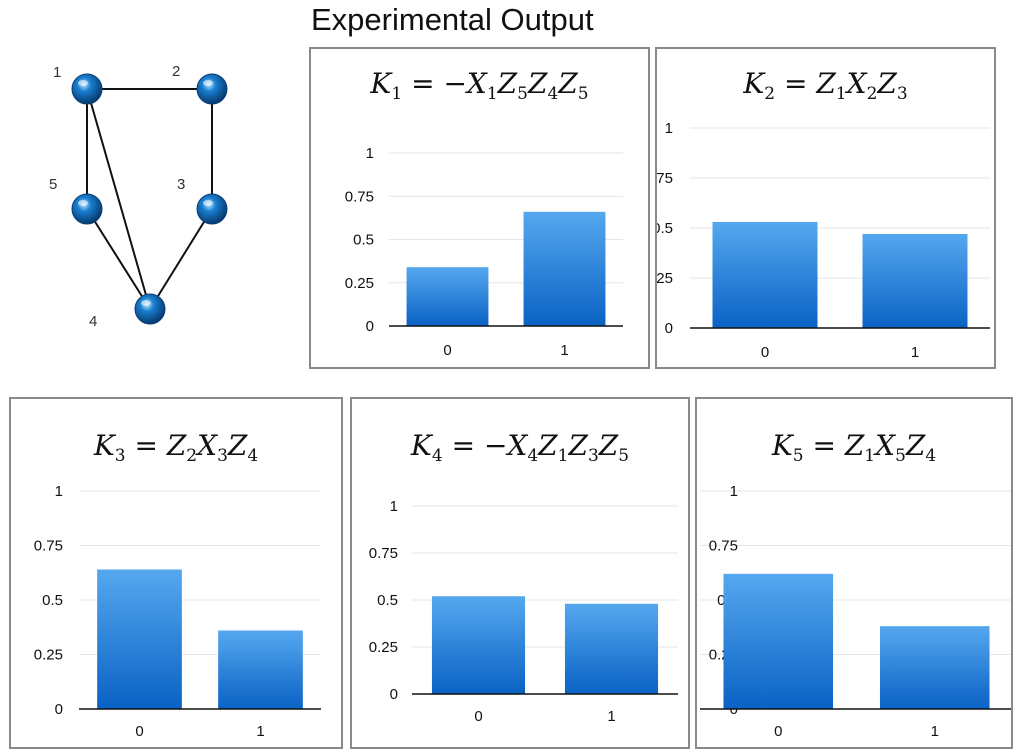  Describe the element at coordinates (176, 71) in the screenshot. I see `graph-node-label-2: 2` at that location.